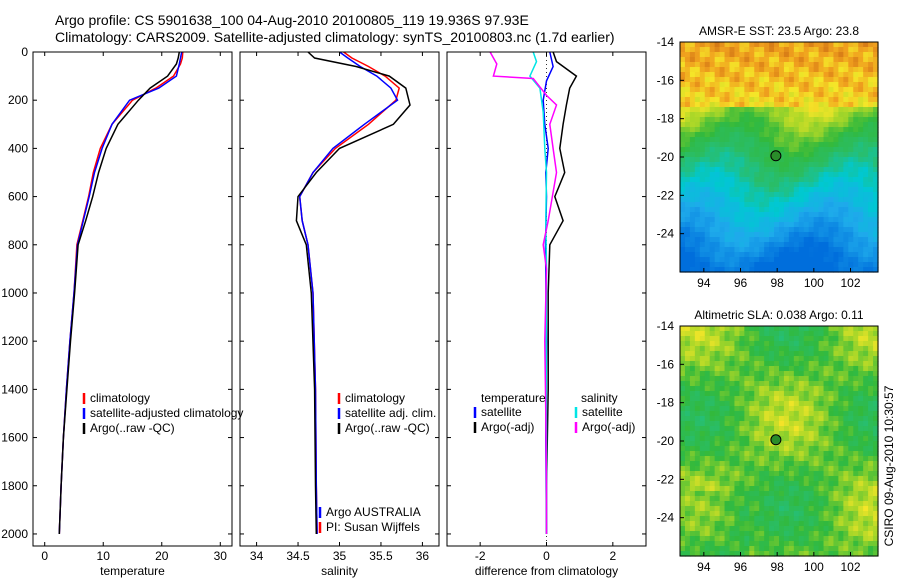 Image resolution: width=900 pixels, height=580 pixels. What do you see at coordinates (14, 534) in the screenshot?
I see `y-tick-label: 2000` at bounding box center [14, 534].